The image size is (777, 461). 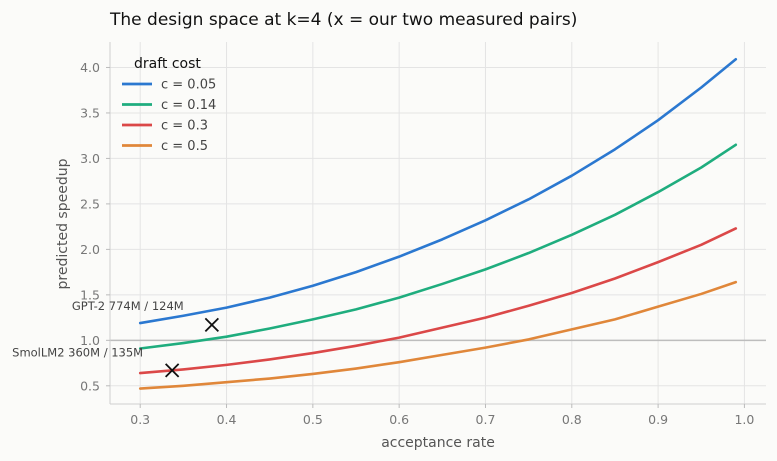 I want to click on y-tick-label: 0.5, so click(x=90, y=385).